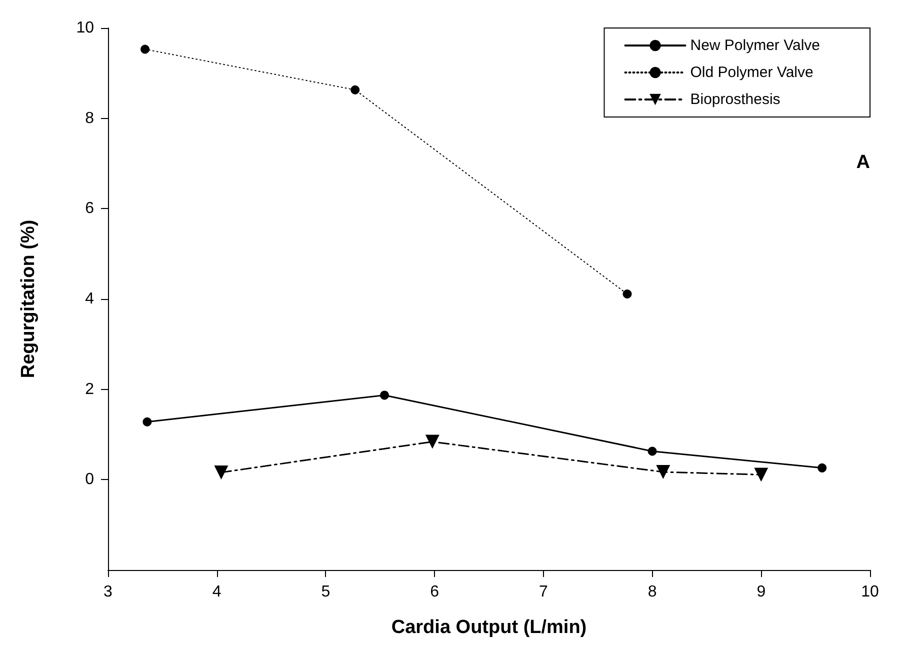  I want to click on x-tick-label: 6, so click(435, 592).